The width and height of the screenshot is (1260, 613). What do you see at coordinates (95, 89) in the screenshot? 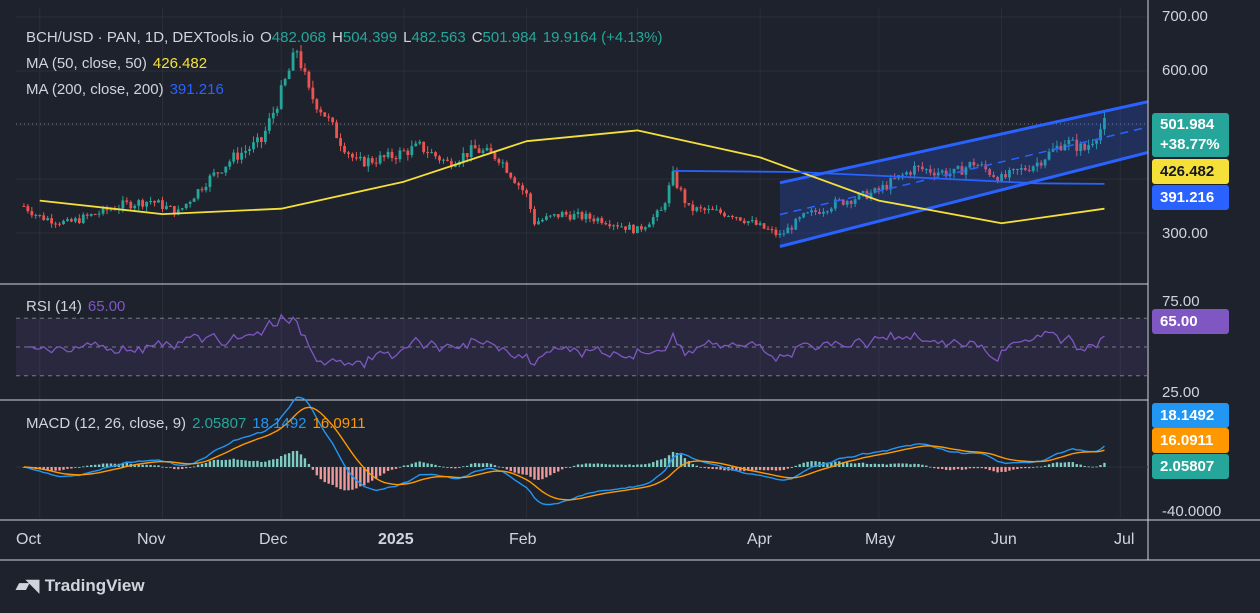
I see `ma200-label: MA (200, close, 200)` at bounding box center [95, 89].